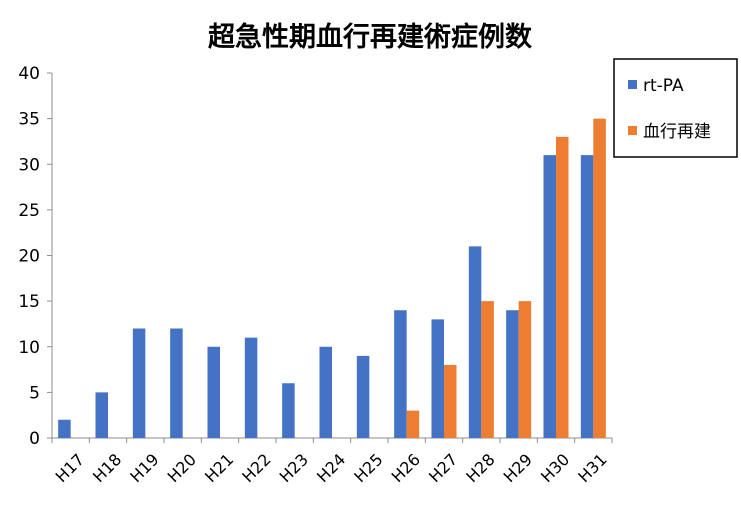 This screenshot has width=741, height=509. I want to click on x-tick-label: H21, so click(219, 468).